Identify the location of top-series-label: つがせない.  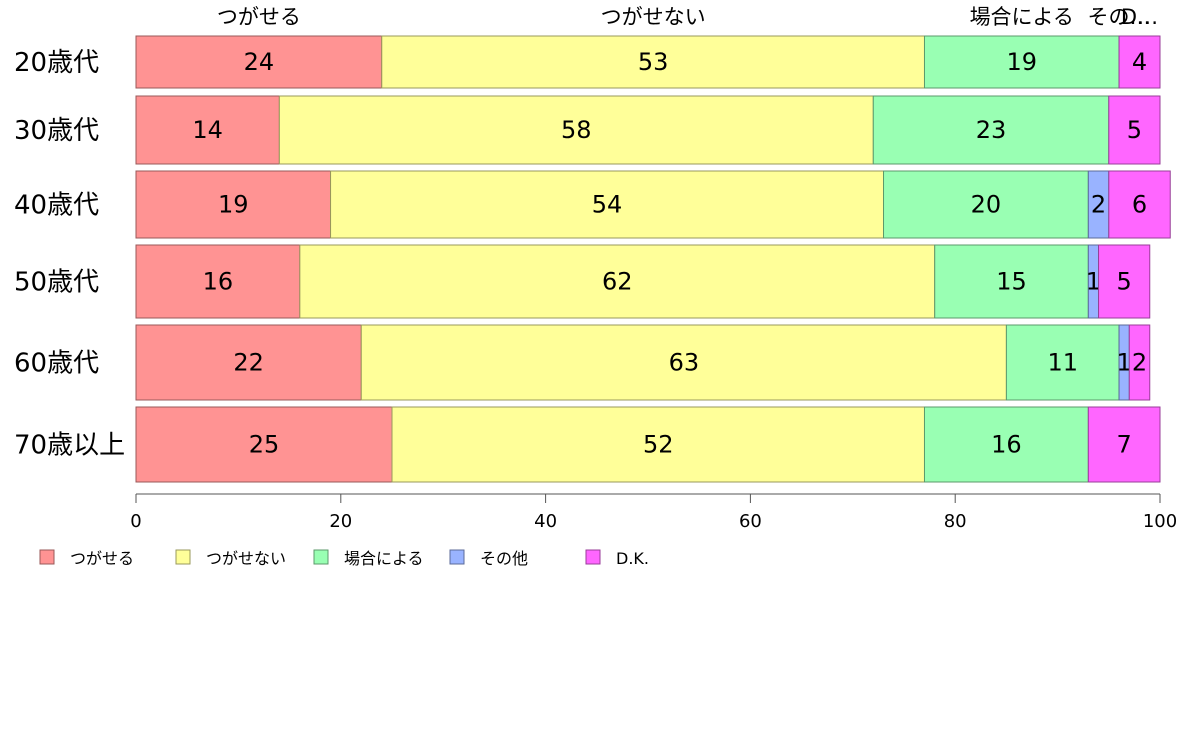
(653, 17).